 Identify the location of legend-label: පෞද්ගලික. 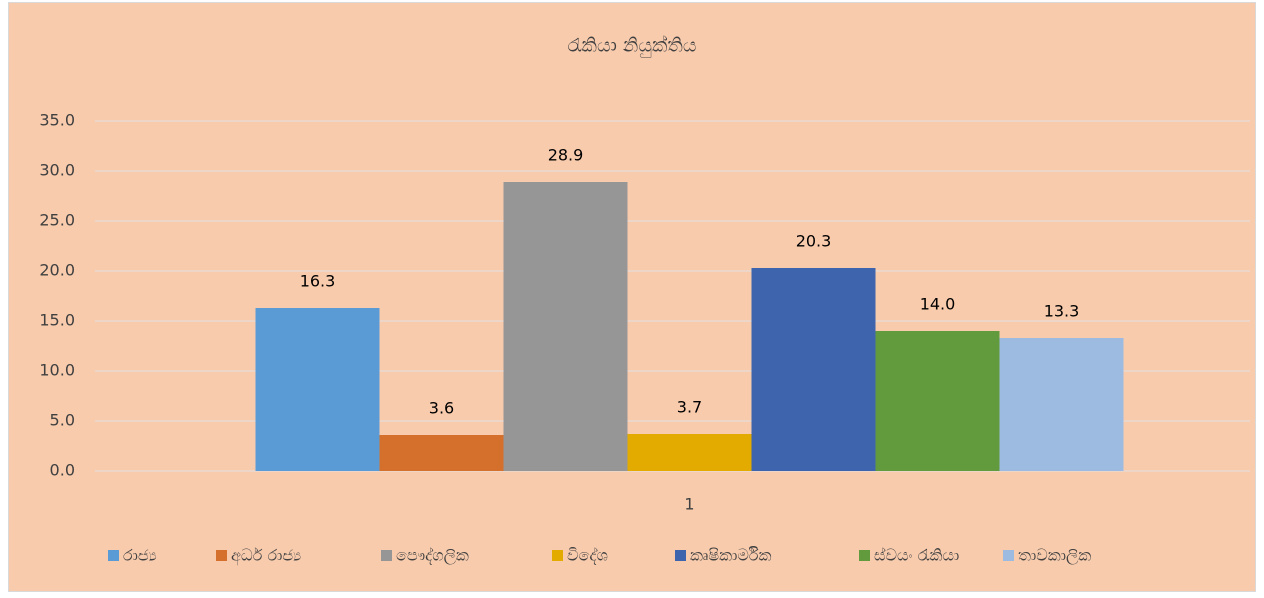
(432, 556).